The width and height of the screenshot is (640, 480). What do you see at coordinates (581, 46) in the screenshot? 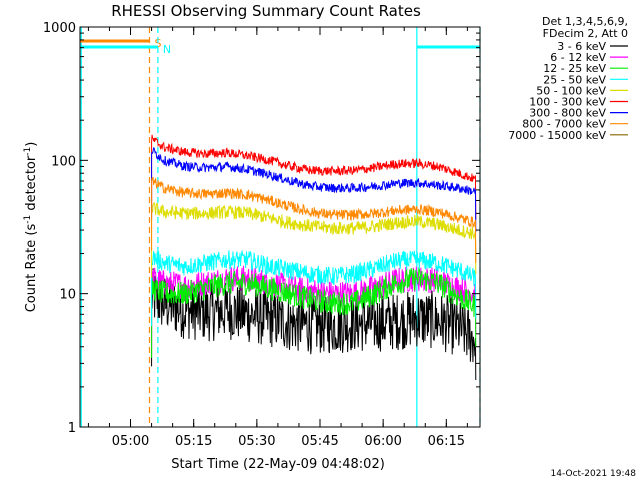
I see `legend-entry-label: 3 - 6 keV` at bounding box center [581, 46].